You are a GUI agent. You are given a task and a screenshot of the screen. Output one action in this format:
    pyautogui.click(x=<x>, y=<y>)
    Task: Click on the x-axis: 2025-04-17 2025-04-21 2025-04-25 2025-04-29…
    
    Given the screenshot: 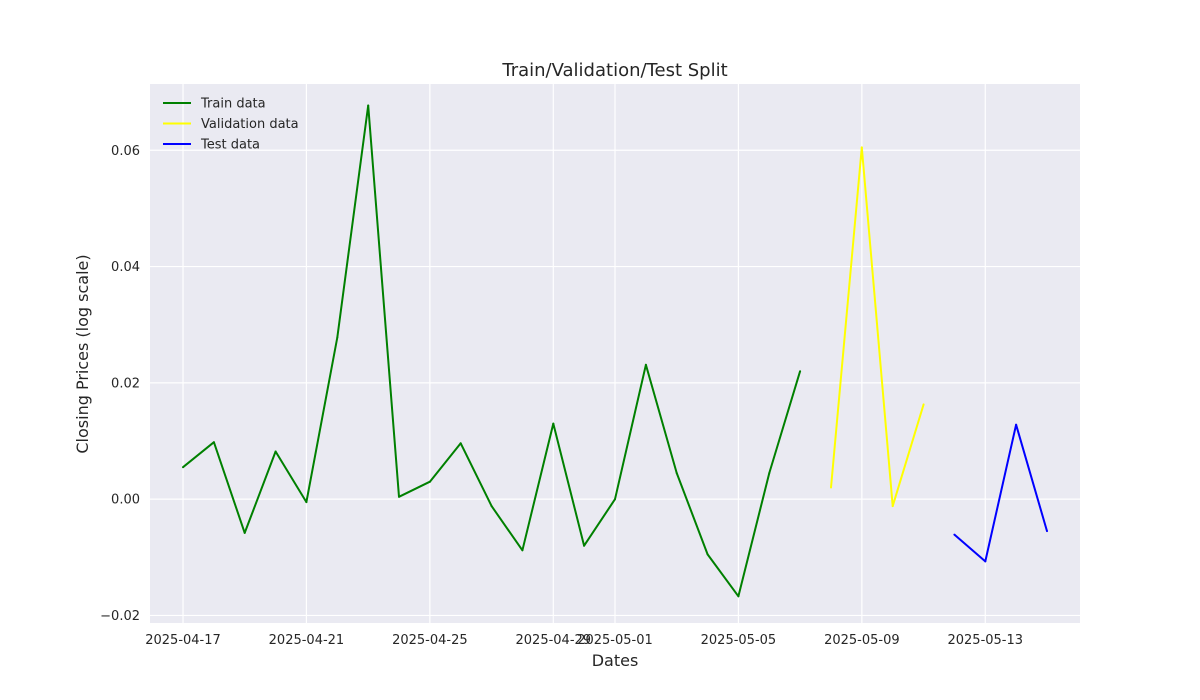 What is the action you would take?
    pyautogui.click(x=584, y=640)
    